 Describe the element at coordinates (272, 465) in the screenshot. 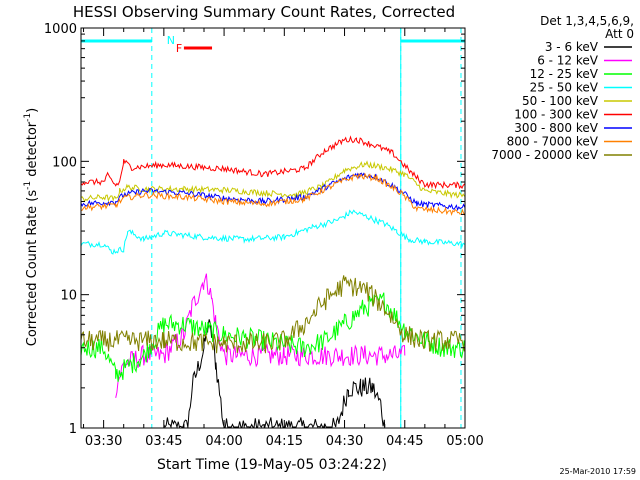

I see `x-axis-label: Start Time (19-May-05 03:24:22)` at that location.